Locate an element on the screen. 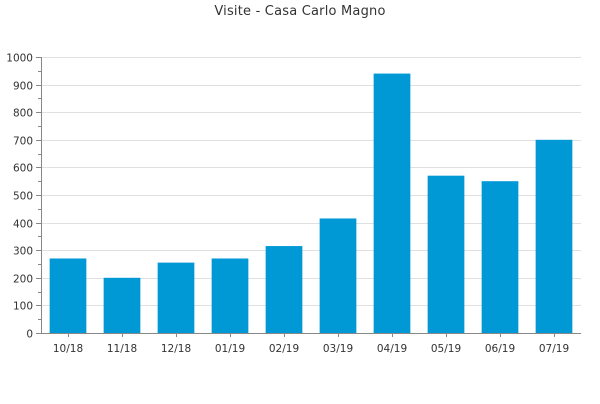  x-tick-label: 04/19 is located at coordinates (392, 349).